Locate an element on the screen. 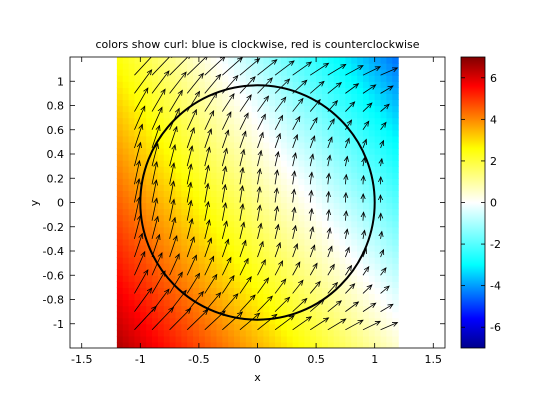 Image resolution: width=560 pixels, height=420 pixels. y-tick-label: -0.4 is located at coordinates (53, 251).